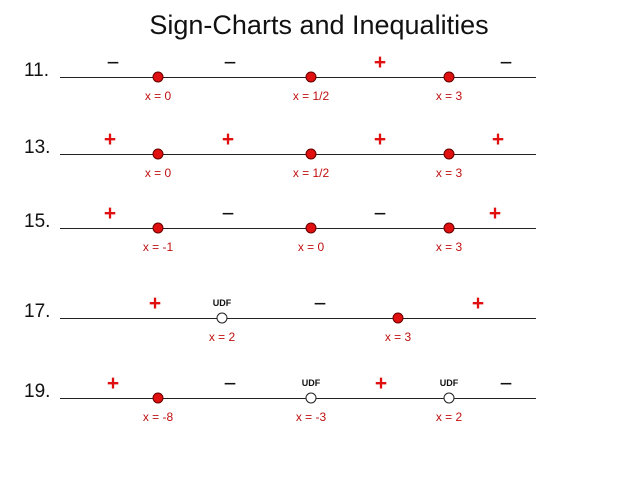 The image size is (638, 479). I want to click on problem-number: 13., so click(37, 147).